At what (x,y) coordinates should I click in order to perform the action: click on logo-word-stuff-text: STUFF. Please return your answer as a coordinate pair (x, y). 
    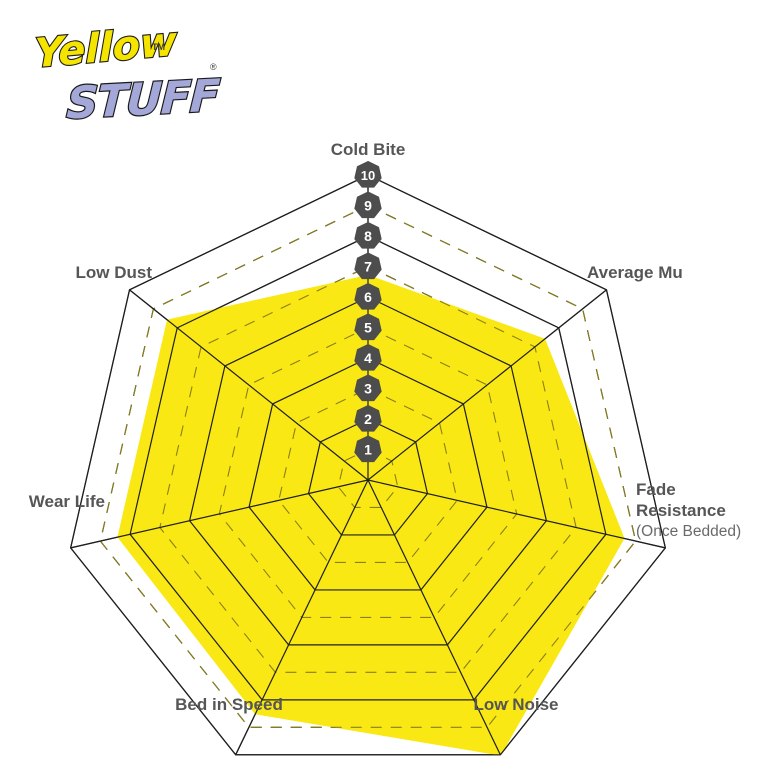
    Looking at the image, I should click on (143, 99).